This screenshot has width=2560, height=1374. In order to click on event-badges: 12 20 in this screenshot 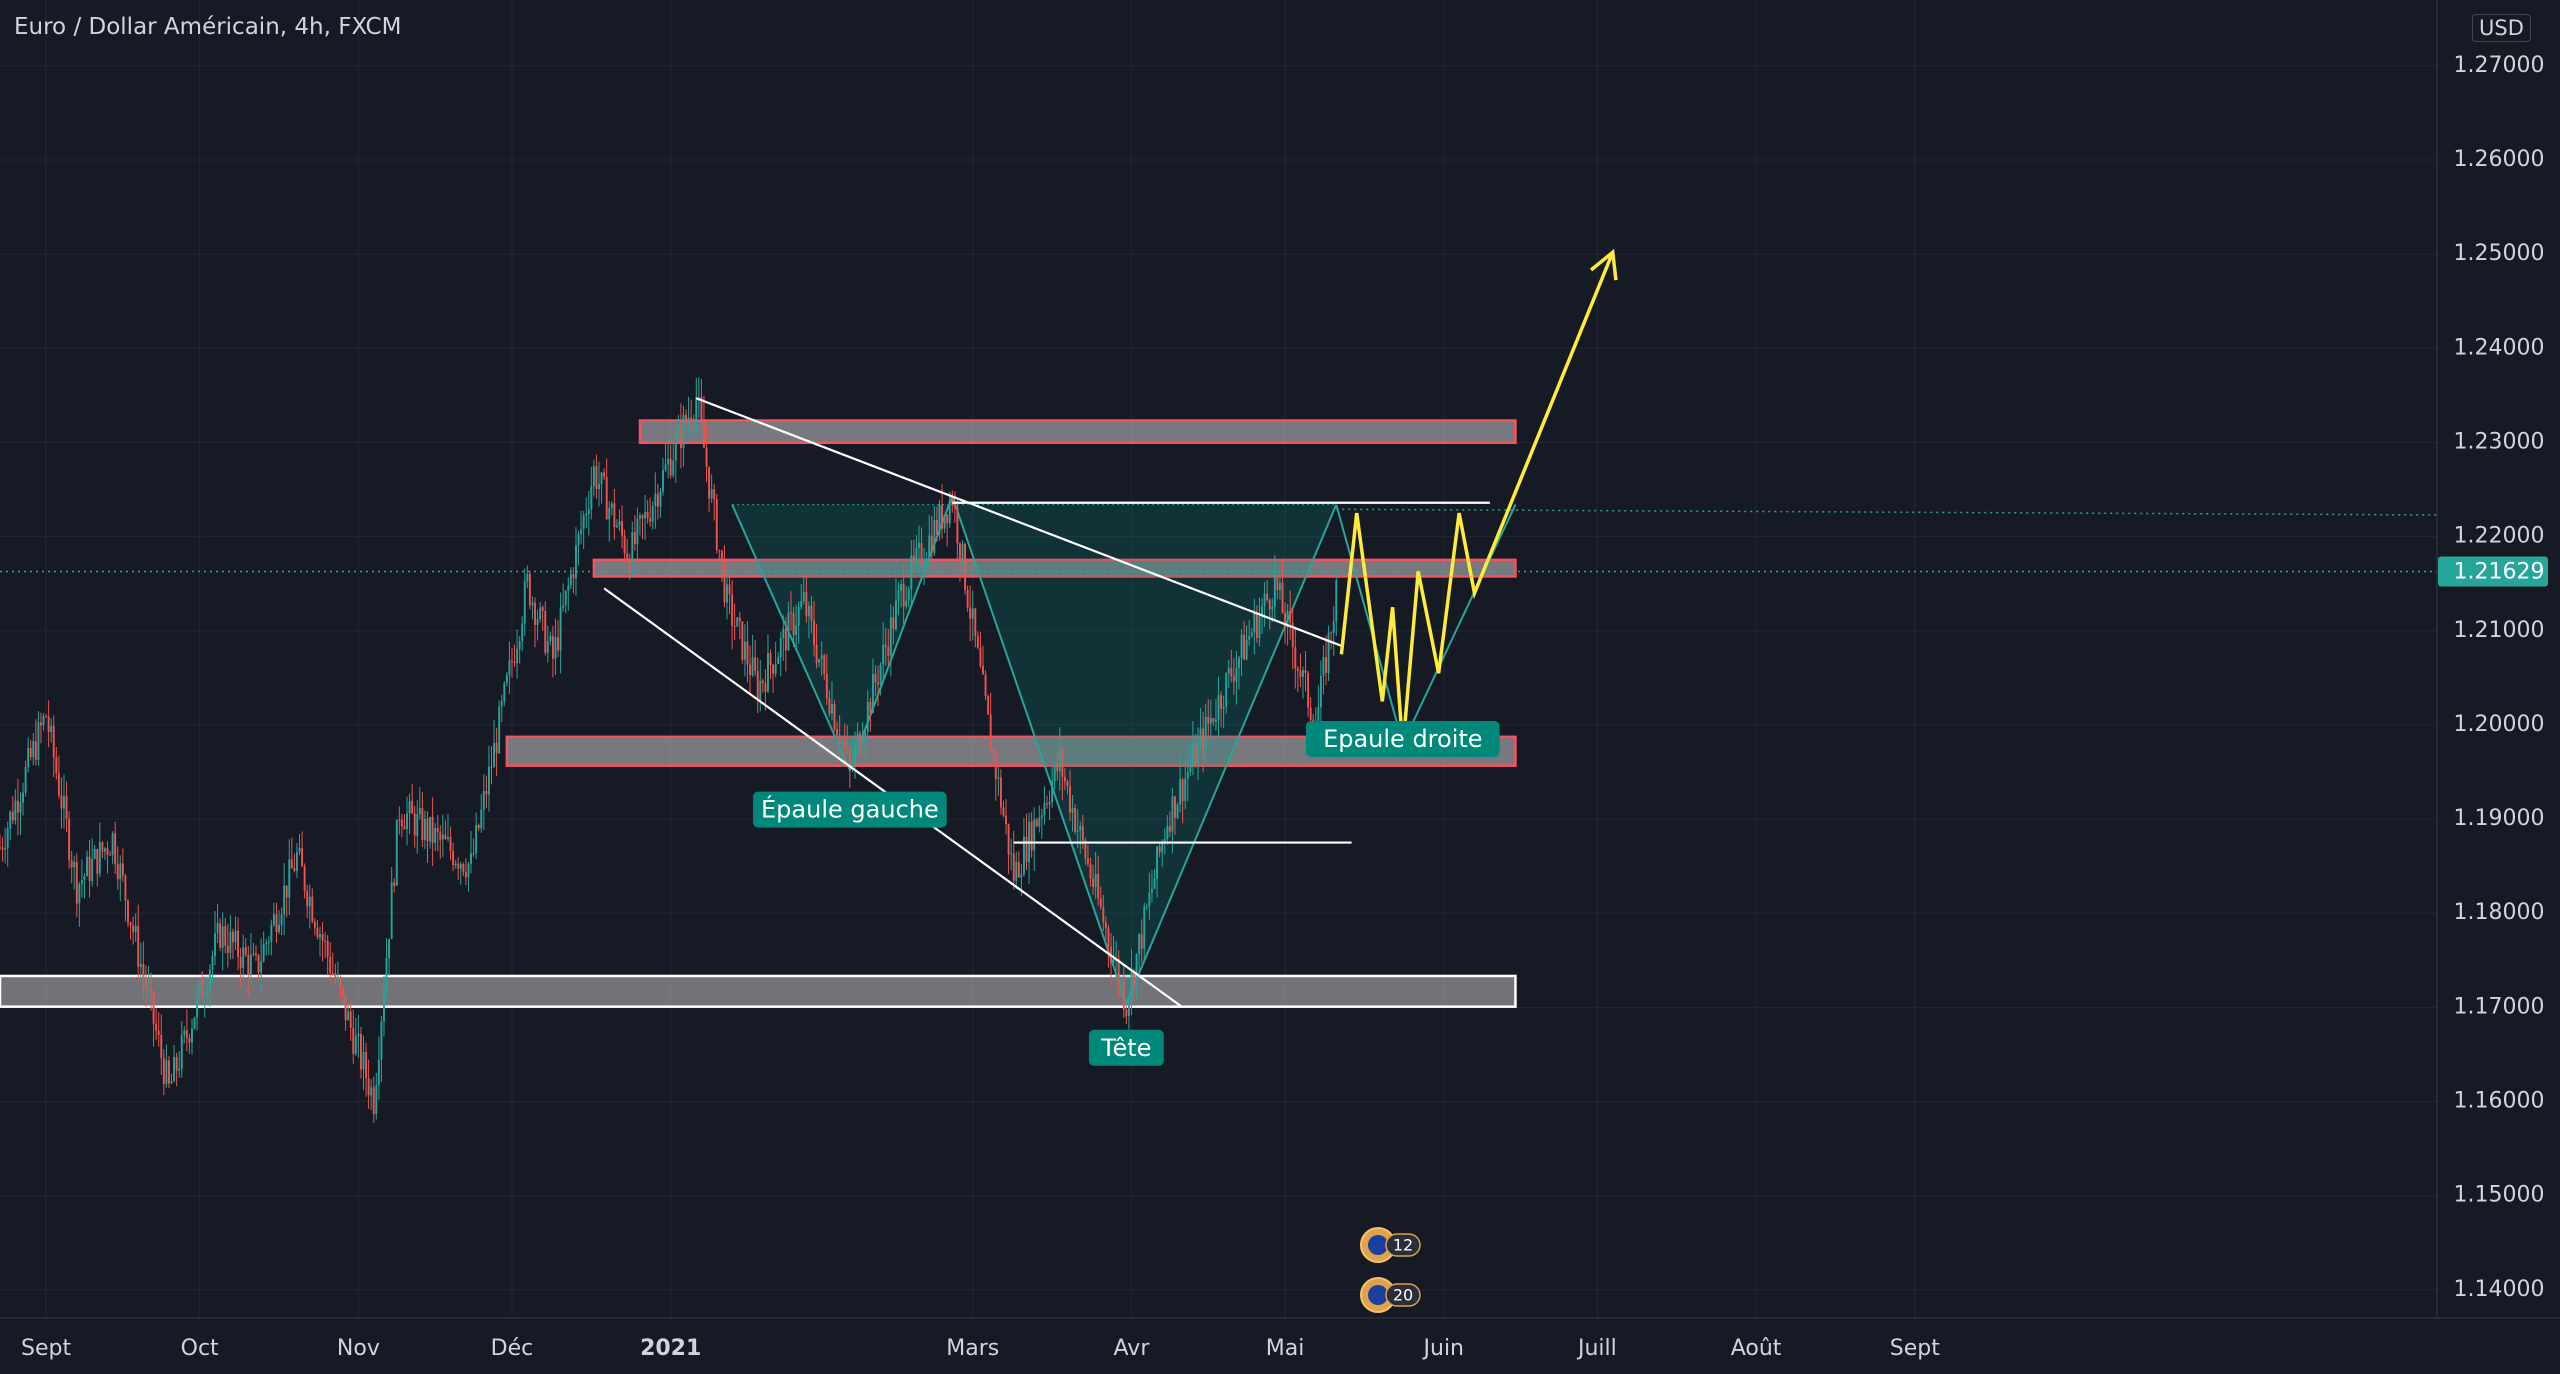, I will do `click(1390, 1270)`.